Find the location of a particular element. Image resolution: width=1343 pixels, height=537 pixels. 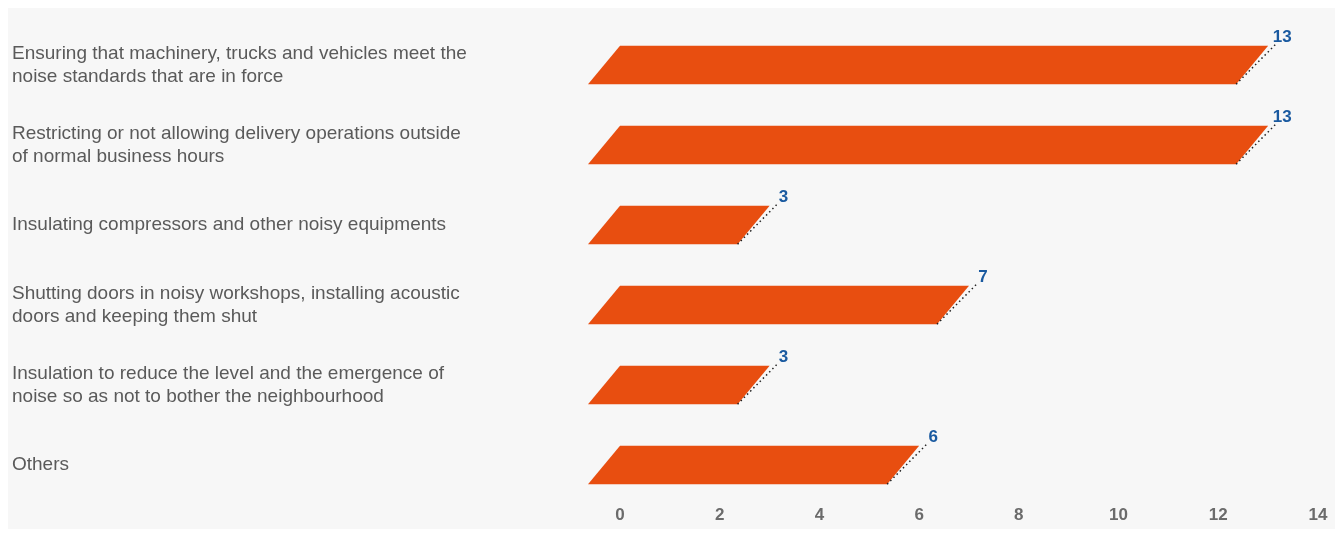

x-tick-label: 14 is located at coordinates (1318, 514).